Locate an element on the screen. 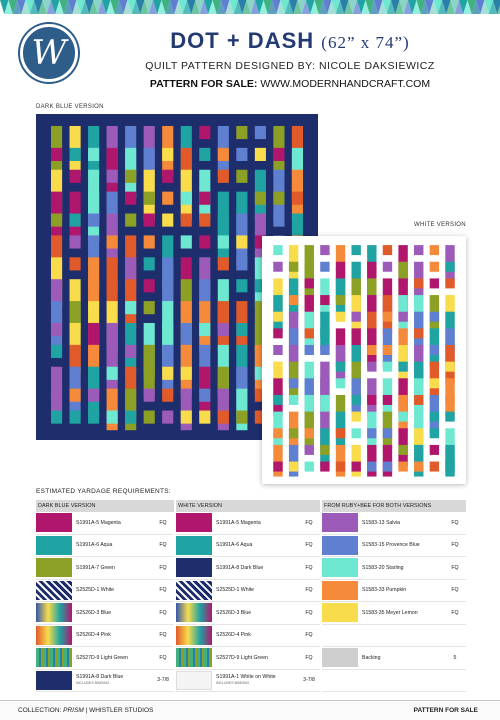 The width and height of the screenshot is (500, 720). table-heading: DARK BLUE VERSION is located at coordinates (105, 506).